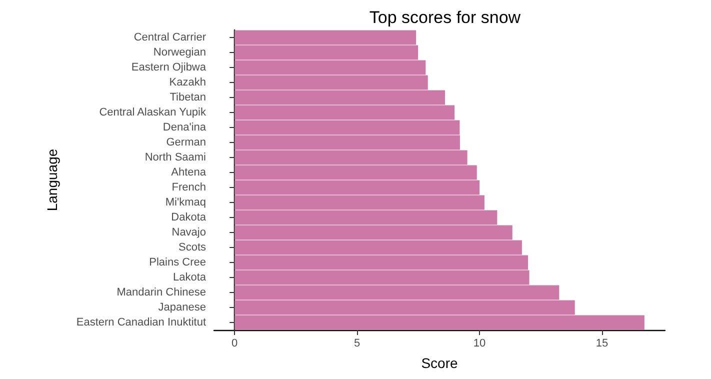  Describe the element at coordinates (602, 344) in the screenshot. I see `x-tick-label: 15` at that location.